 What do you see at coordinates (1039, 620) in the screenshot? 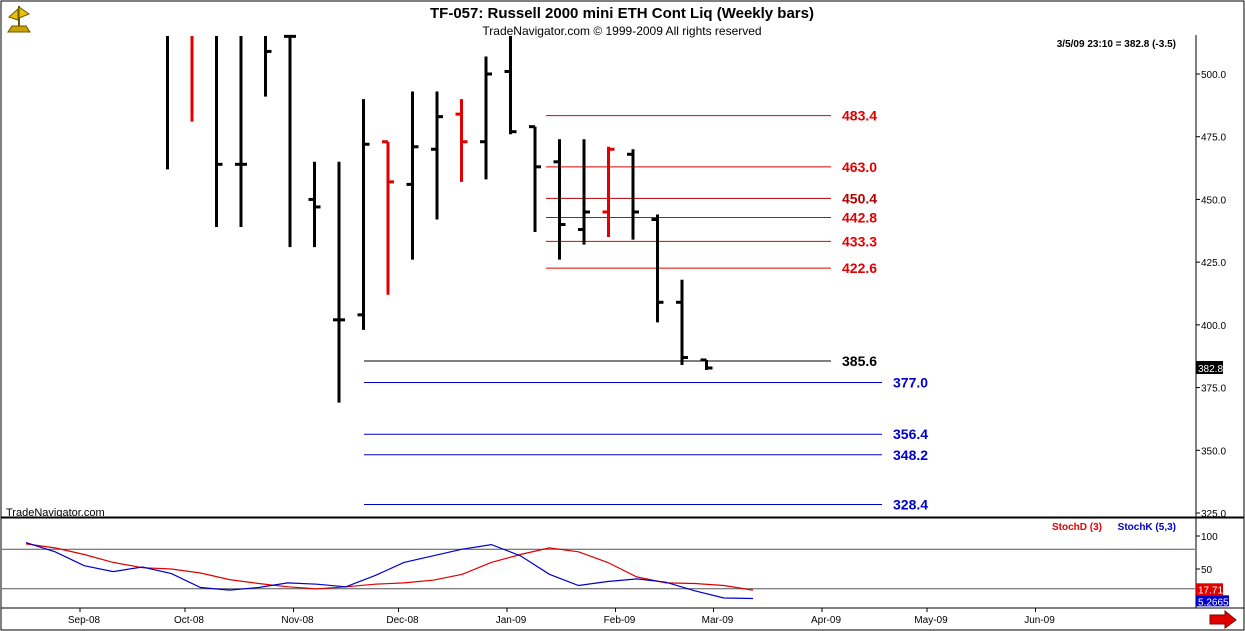
I see `date-tick-label: Jun-09` at bounding box center [1039, 620].